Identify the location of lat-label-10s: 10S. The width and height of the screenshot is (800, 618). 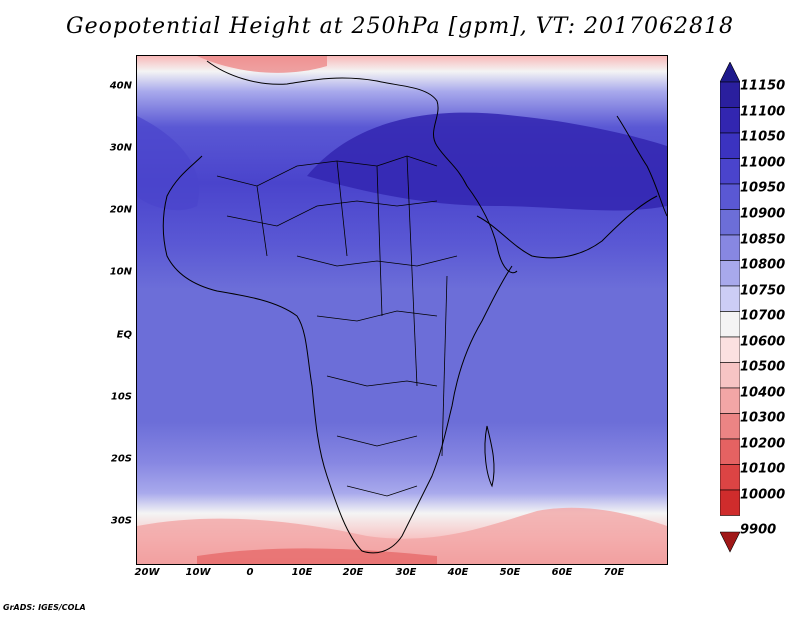
(121, 397).